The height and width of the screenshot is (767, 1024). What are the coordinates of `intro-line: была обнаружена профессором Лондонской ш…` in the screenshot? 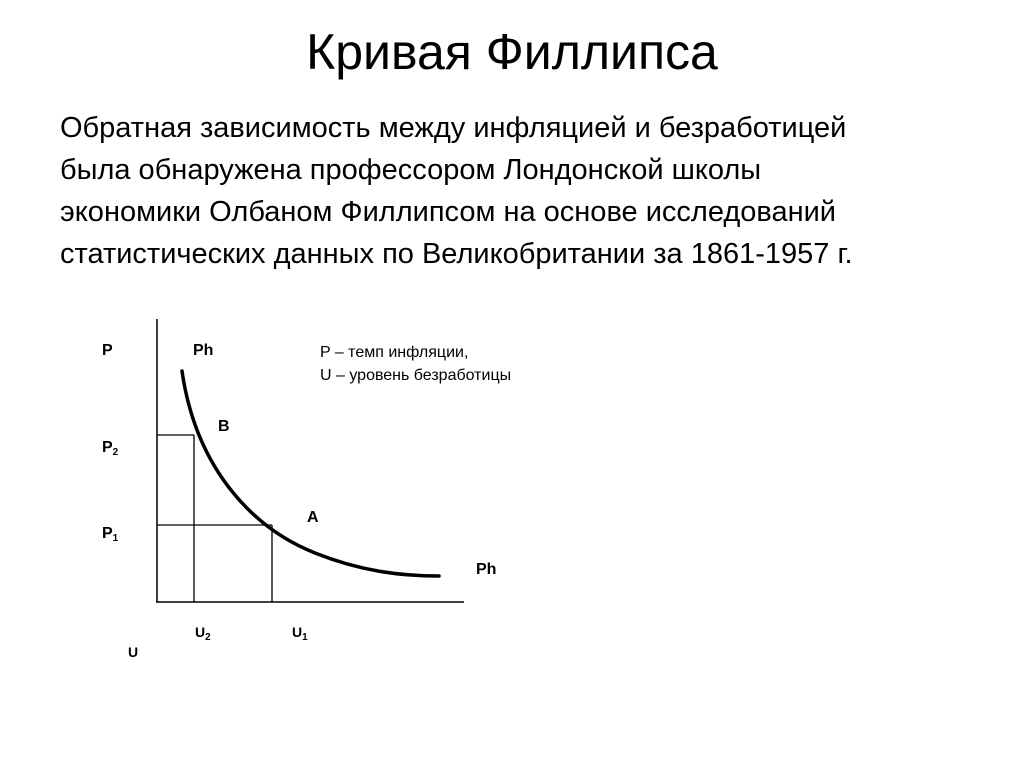 It's located at (411, 170).